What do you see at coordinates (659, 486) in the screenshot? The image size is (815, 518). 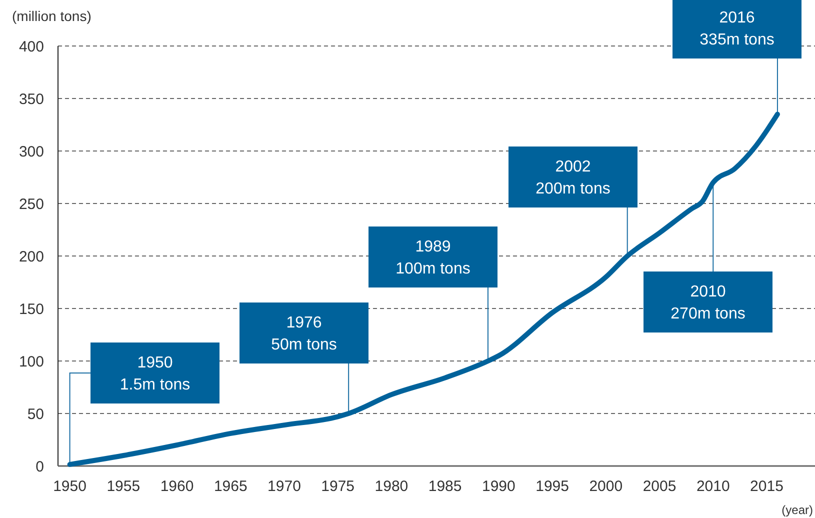 I see `x-tick-label: 2005` at bounding box center [659, 486].